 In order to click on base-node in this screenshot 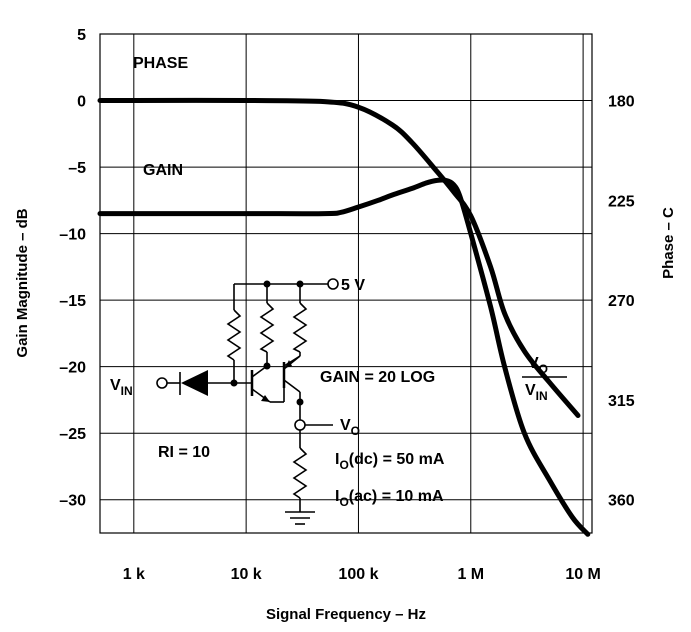, I will do `click(234, 383)`.